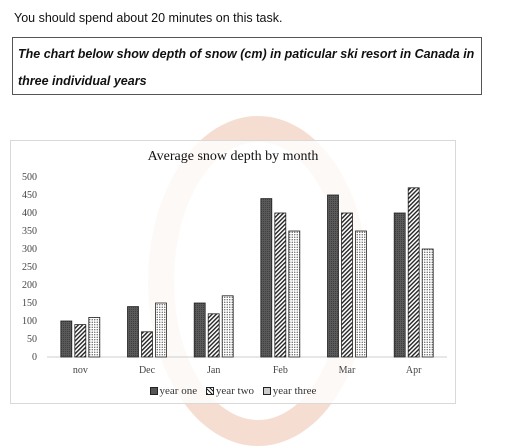  I want to click on legend-label: year one, so click(178, 391).